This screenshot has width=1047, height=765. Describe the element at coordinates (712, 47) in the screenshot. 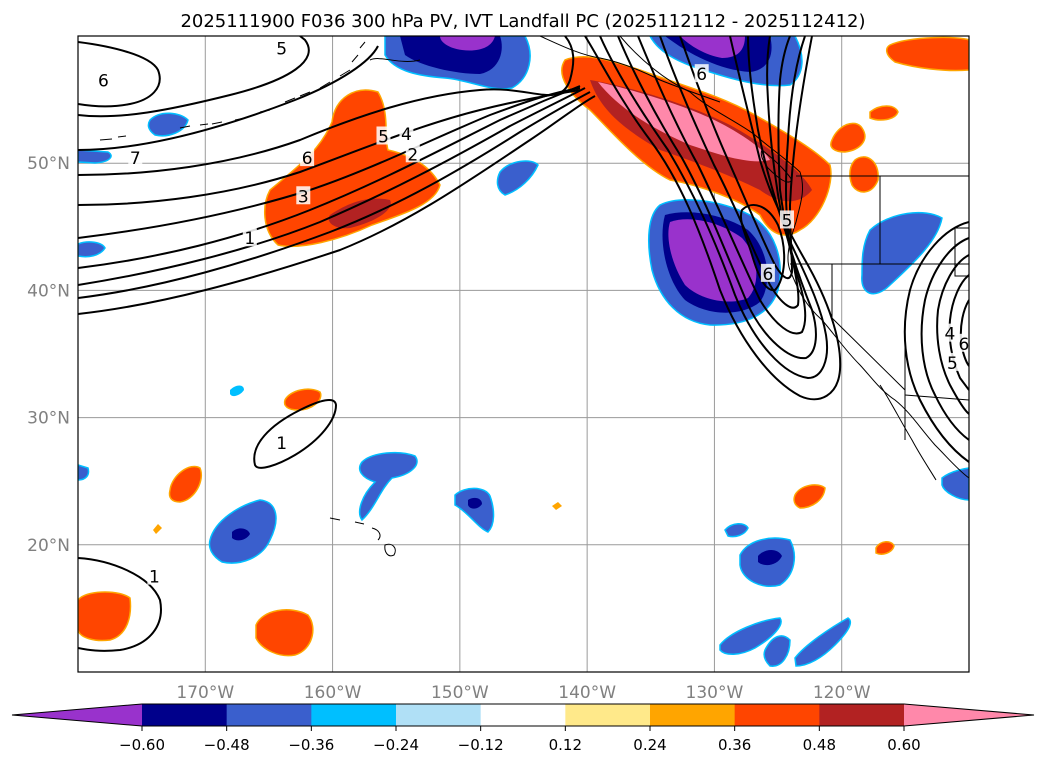

I see `shade-neg-gulf-alaska-purple` at that location.